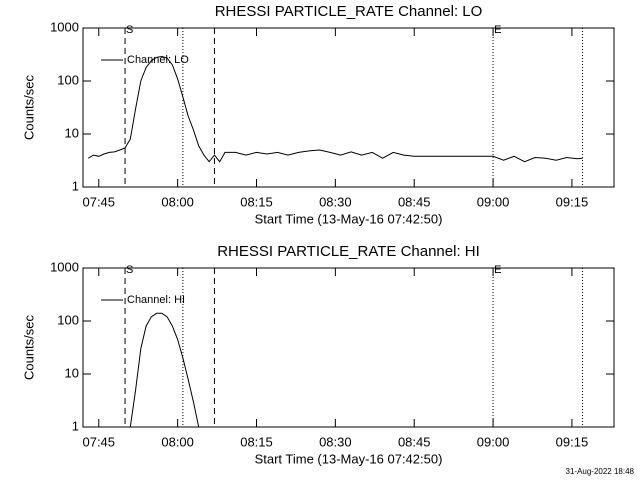  I want to click on legend-label: Channel: HI, so click(156, 300).